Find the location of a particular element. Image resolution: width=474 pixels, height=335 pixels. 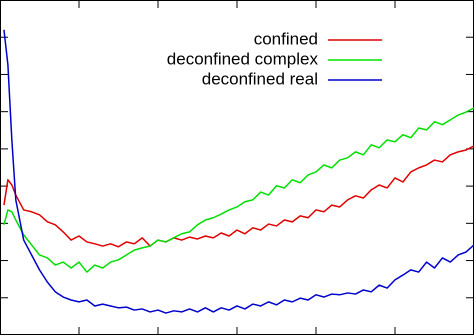

legend-label: deconfined complex is located at coordinates (243, 58).